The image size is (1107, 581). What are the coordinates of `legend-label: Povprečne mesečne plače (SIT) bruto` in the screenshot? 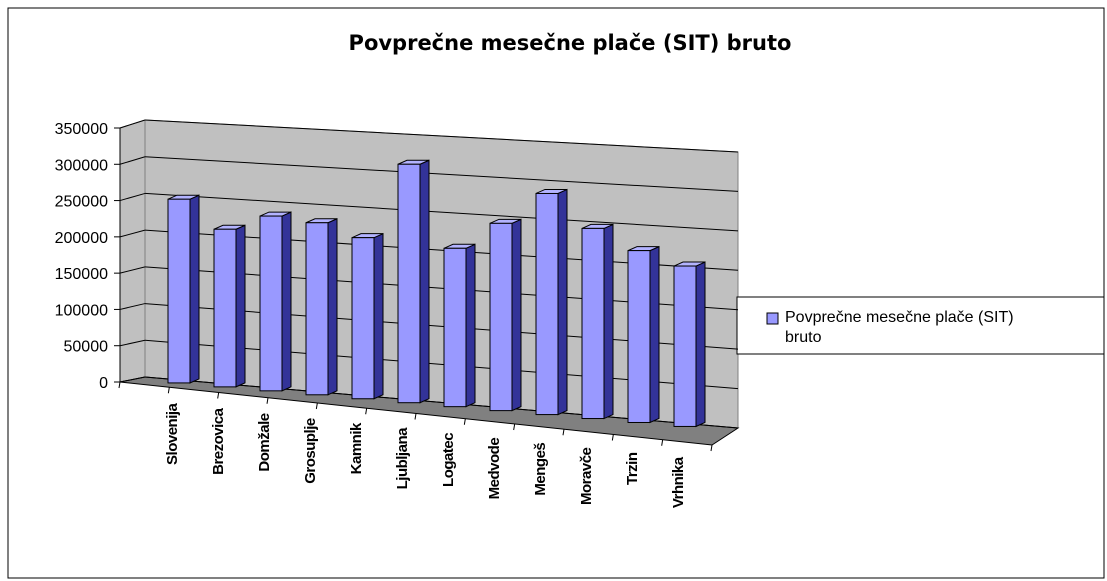 It's located at (899, 327).